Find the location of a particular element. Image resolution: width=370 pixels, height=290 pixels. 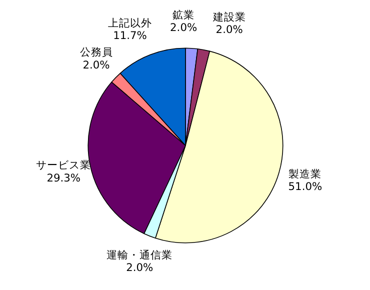

slice-label: 鉱業 is located at coordinates (183, 15).